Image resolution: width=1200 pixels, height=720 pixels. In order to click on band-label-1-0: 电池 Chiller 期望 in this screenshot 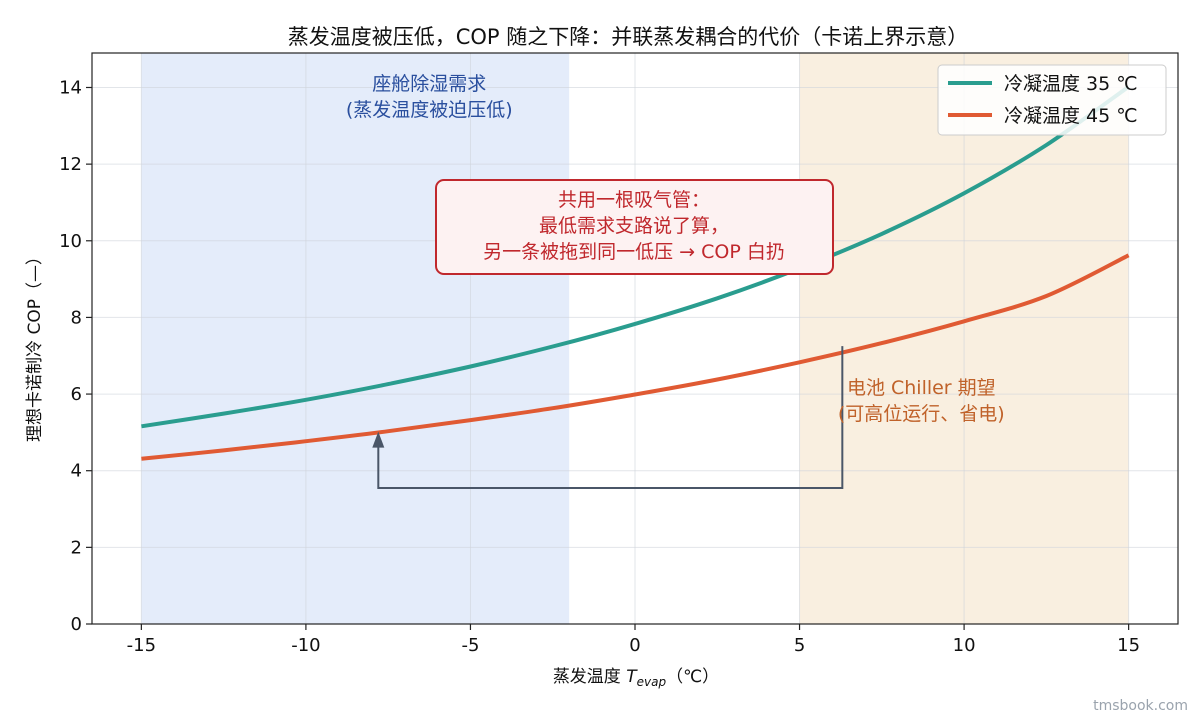, I will do `click(921, 388)`.